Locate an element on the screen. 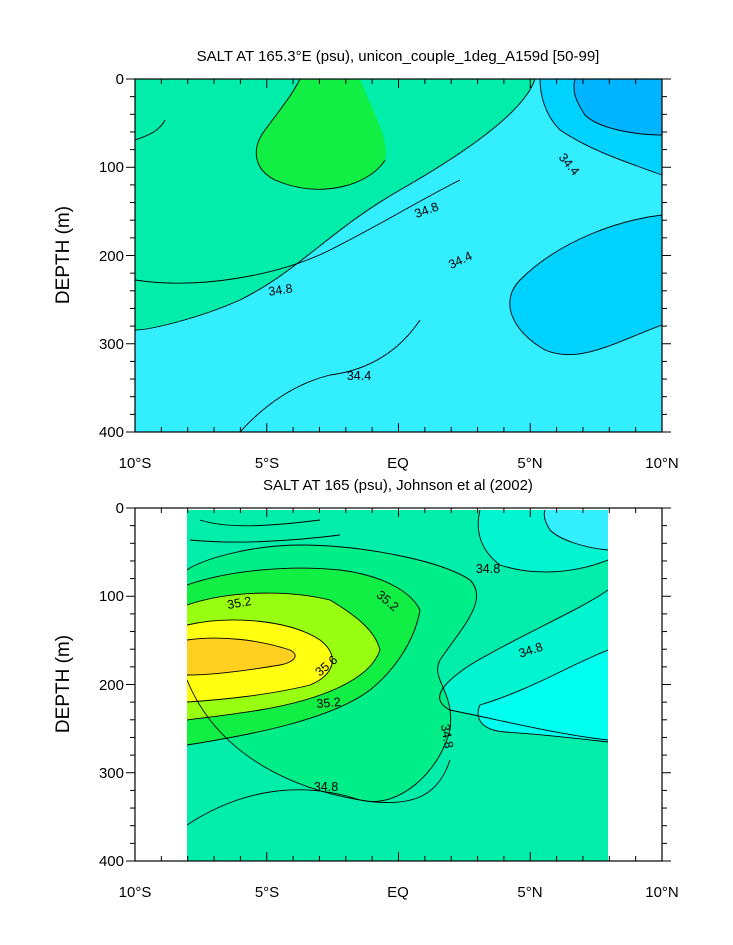 The image size is (733, 945). top-y-axis-label: DEPTH (m) is located at coordinates (63, 255).